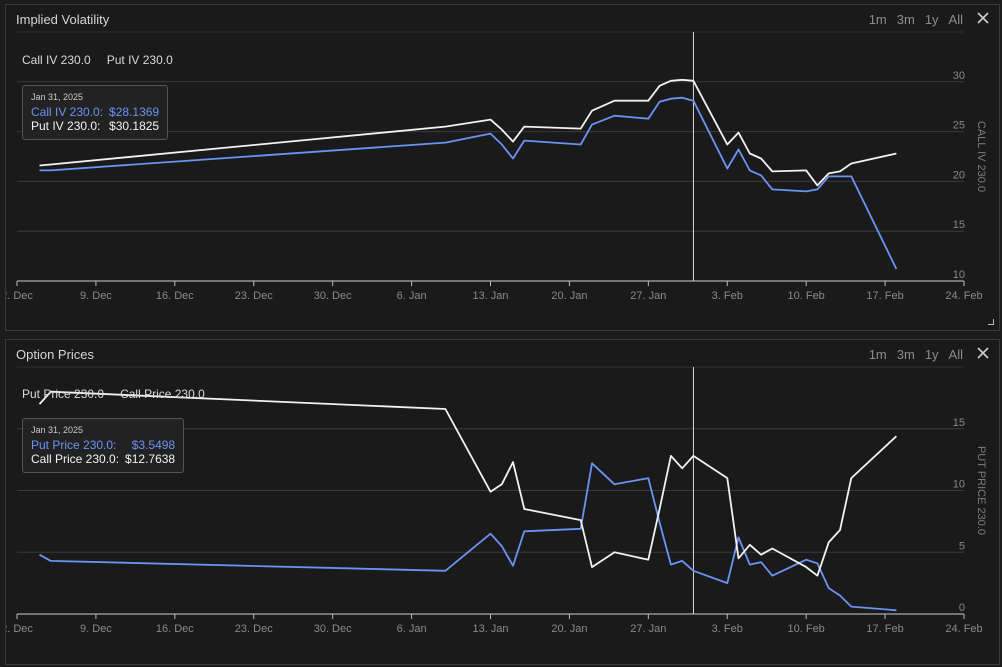  I want to click on tooltip-value: $30.1825, so click(134, 126).